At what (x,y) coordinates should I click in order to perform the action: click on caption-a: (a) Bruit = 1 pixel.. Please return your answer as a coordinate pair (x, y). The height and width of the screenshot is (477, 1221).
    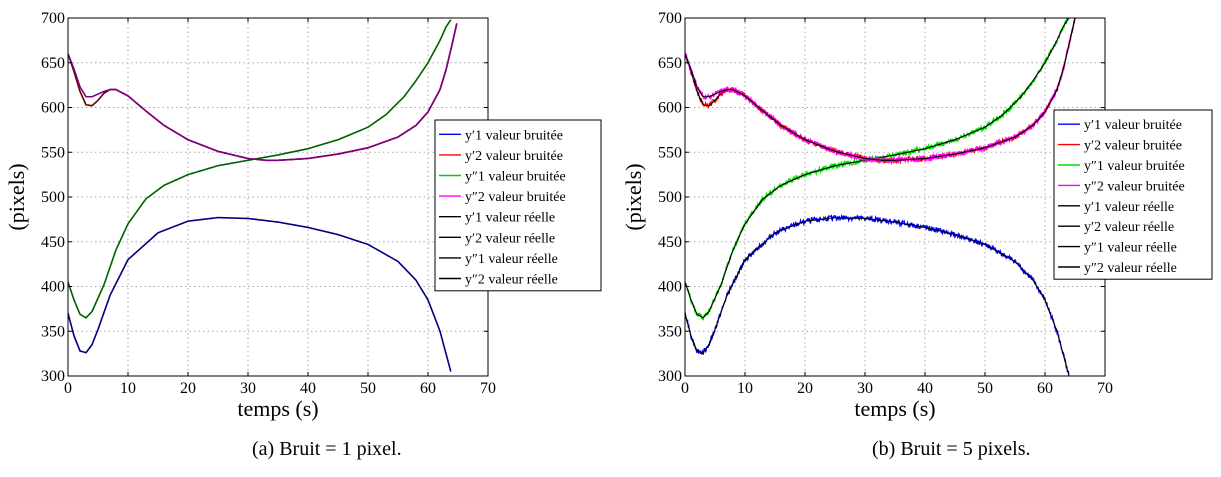
    Looking at the image, I should click on (327, 449).